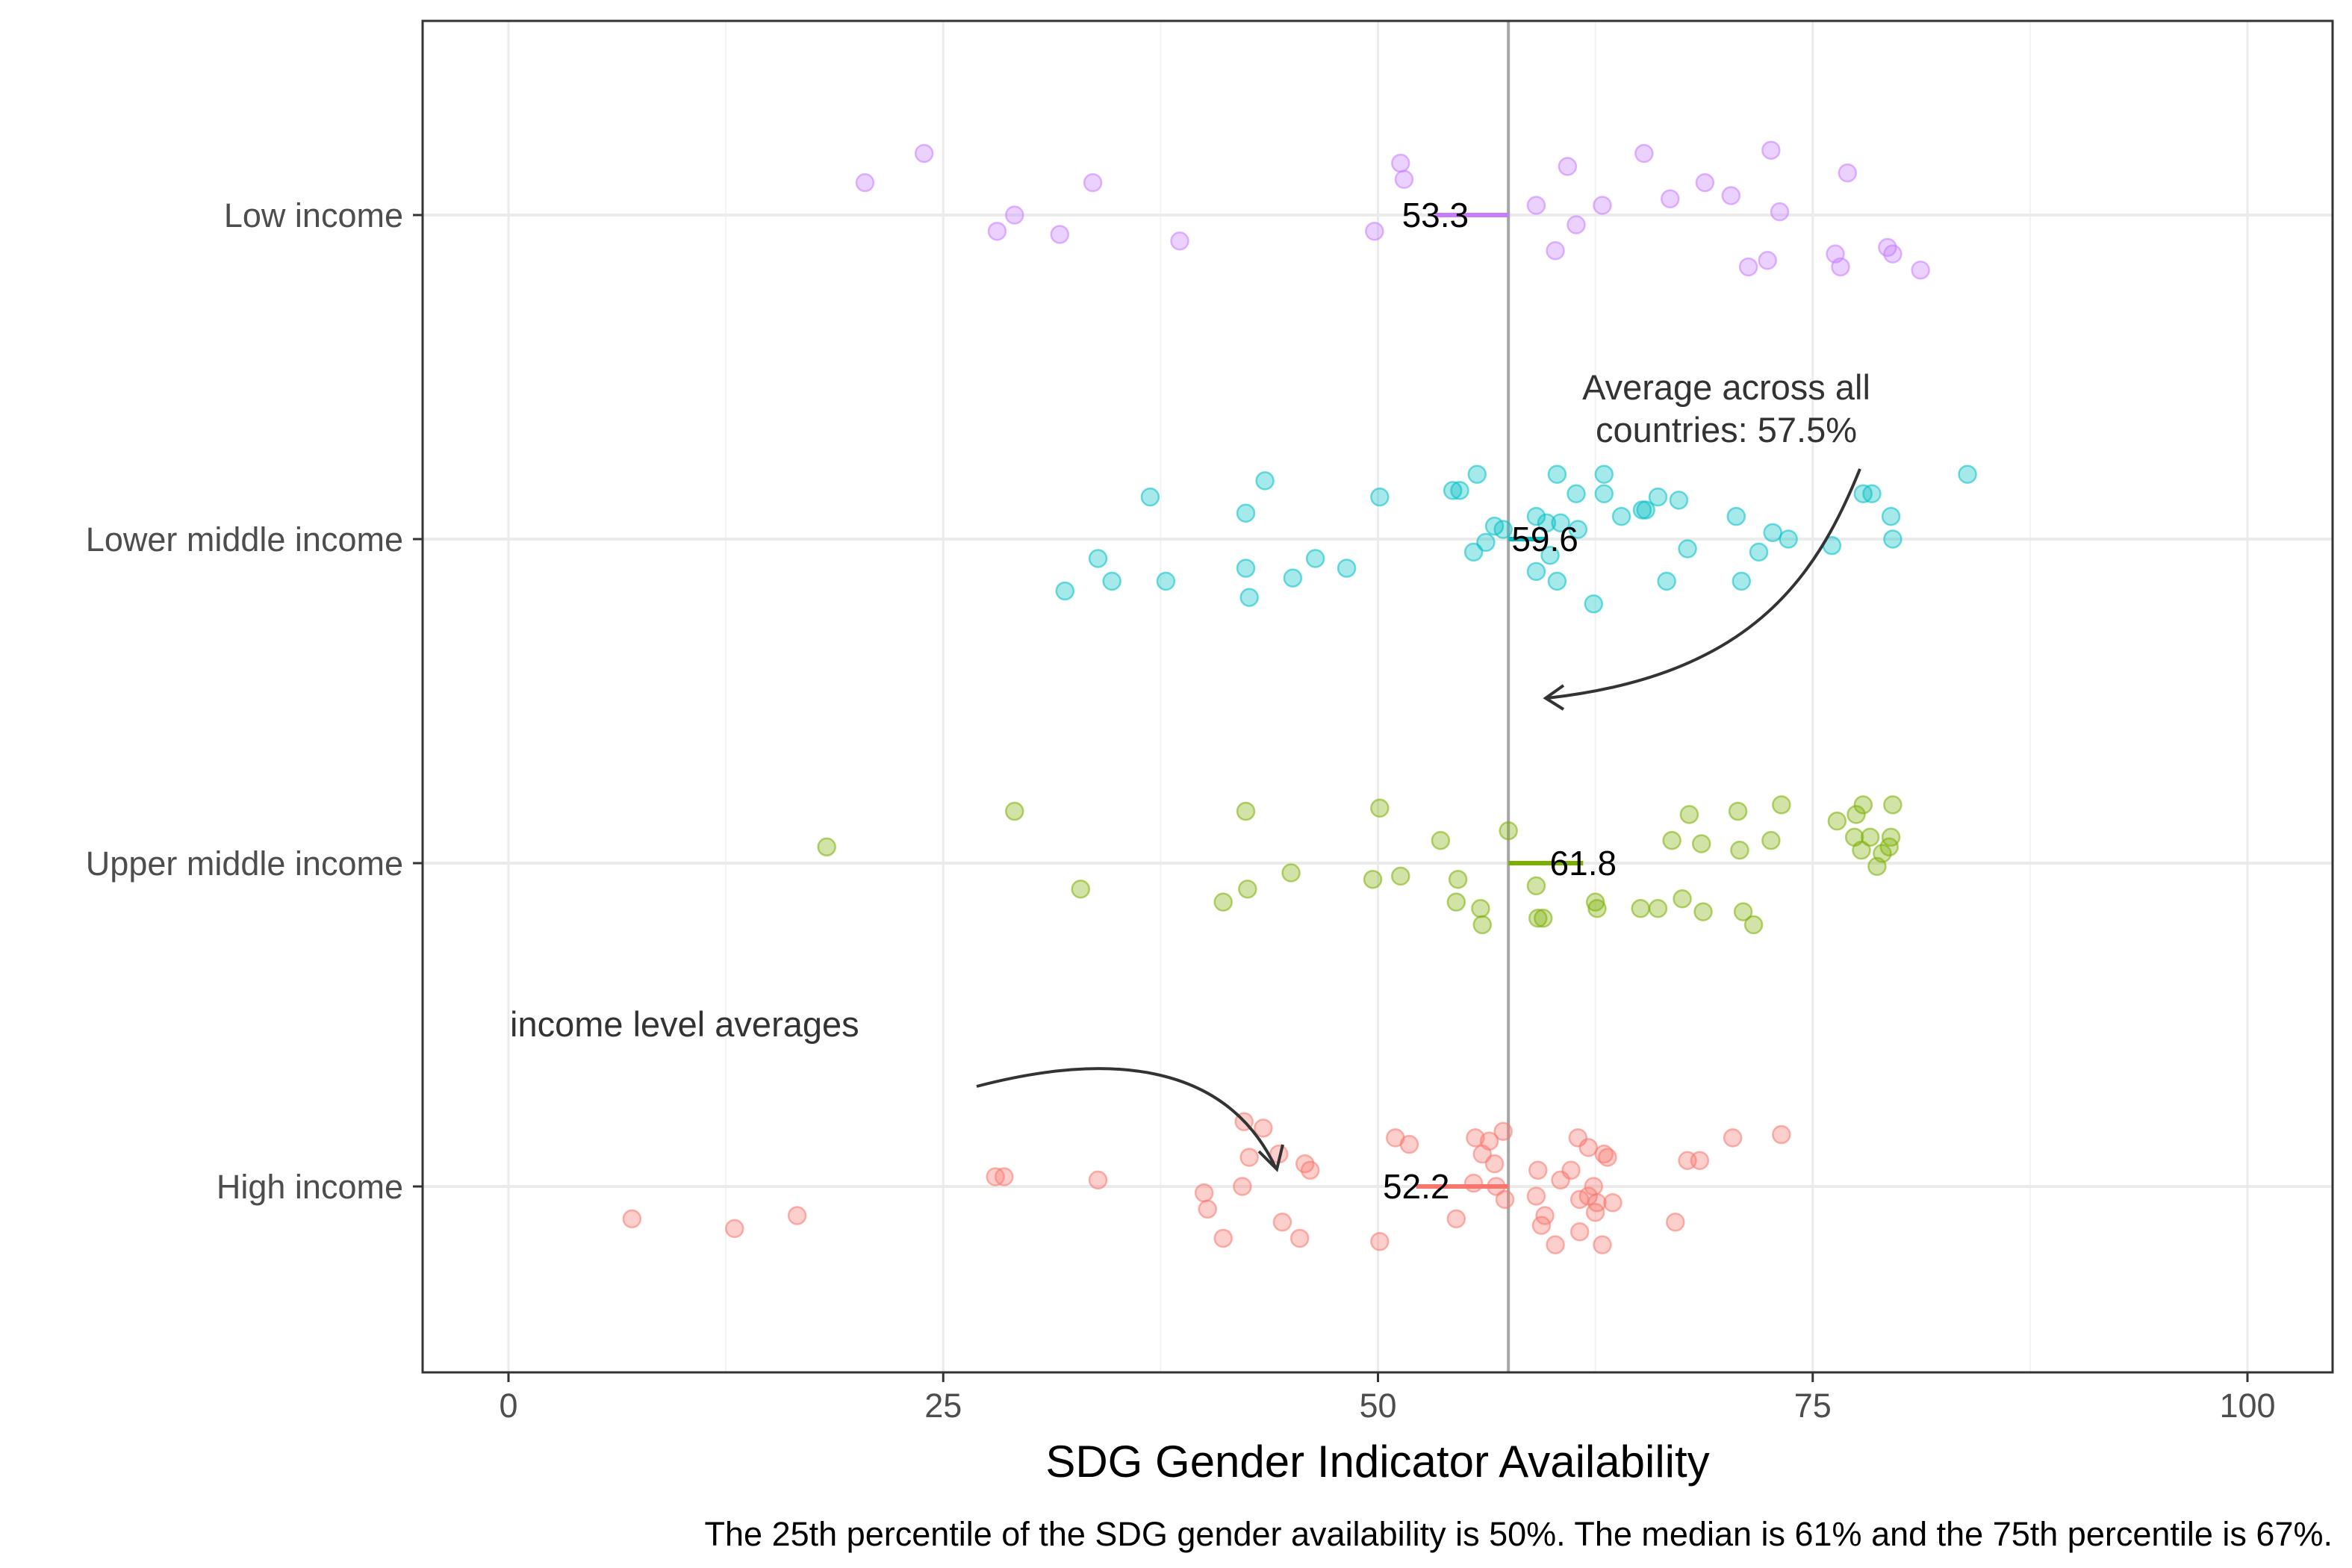  I want to click on mean-label: 61.8, so click(1583, 863).